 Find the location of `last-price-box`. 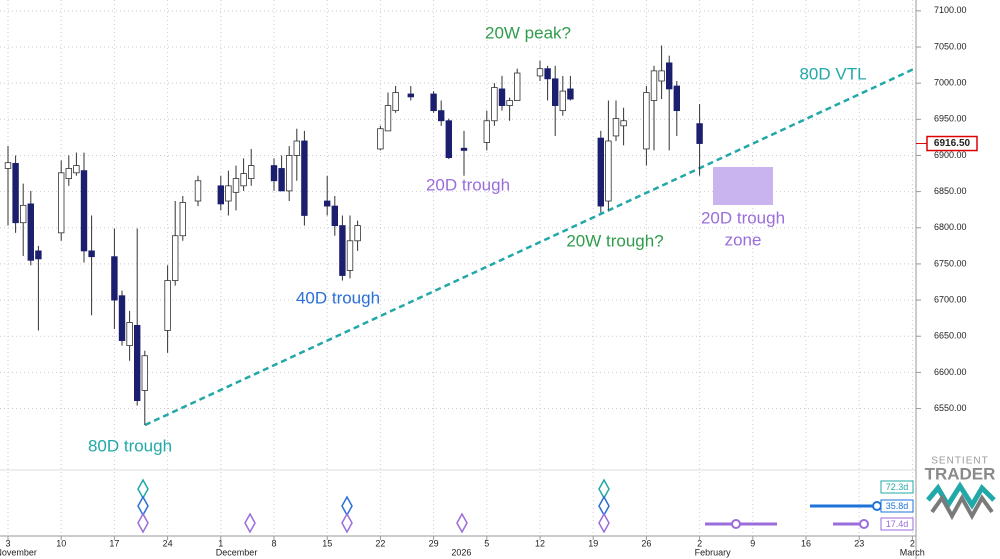

last-price-box is located at coordinates (952, 143).